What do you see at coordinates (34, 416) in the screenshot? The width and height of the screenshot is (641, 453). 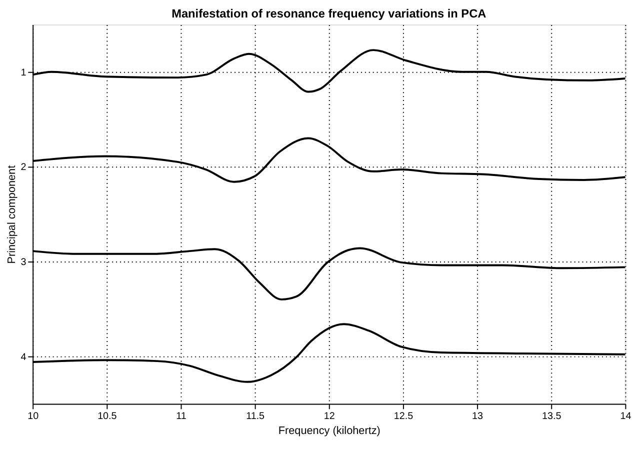 I see `x-tick-label: 10` at bounding box center [34, 416].